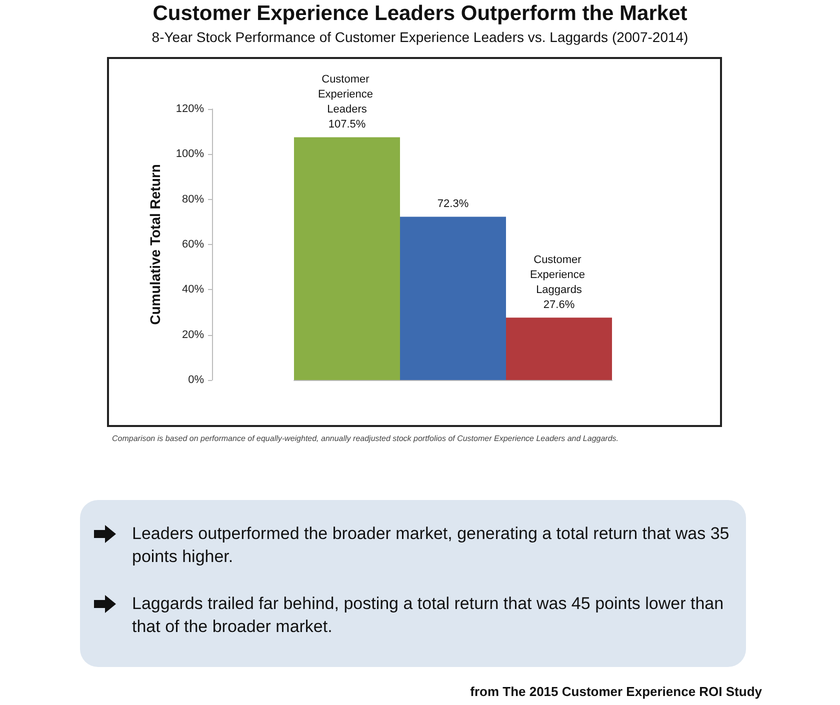 The height and width of the screenshot is (705, 840). I want to click on y-tick-label: 0%, so click(196, 380).